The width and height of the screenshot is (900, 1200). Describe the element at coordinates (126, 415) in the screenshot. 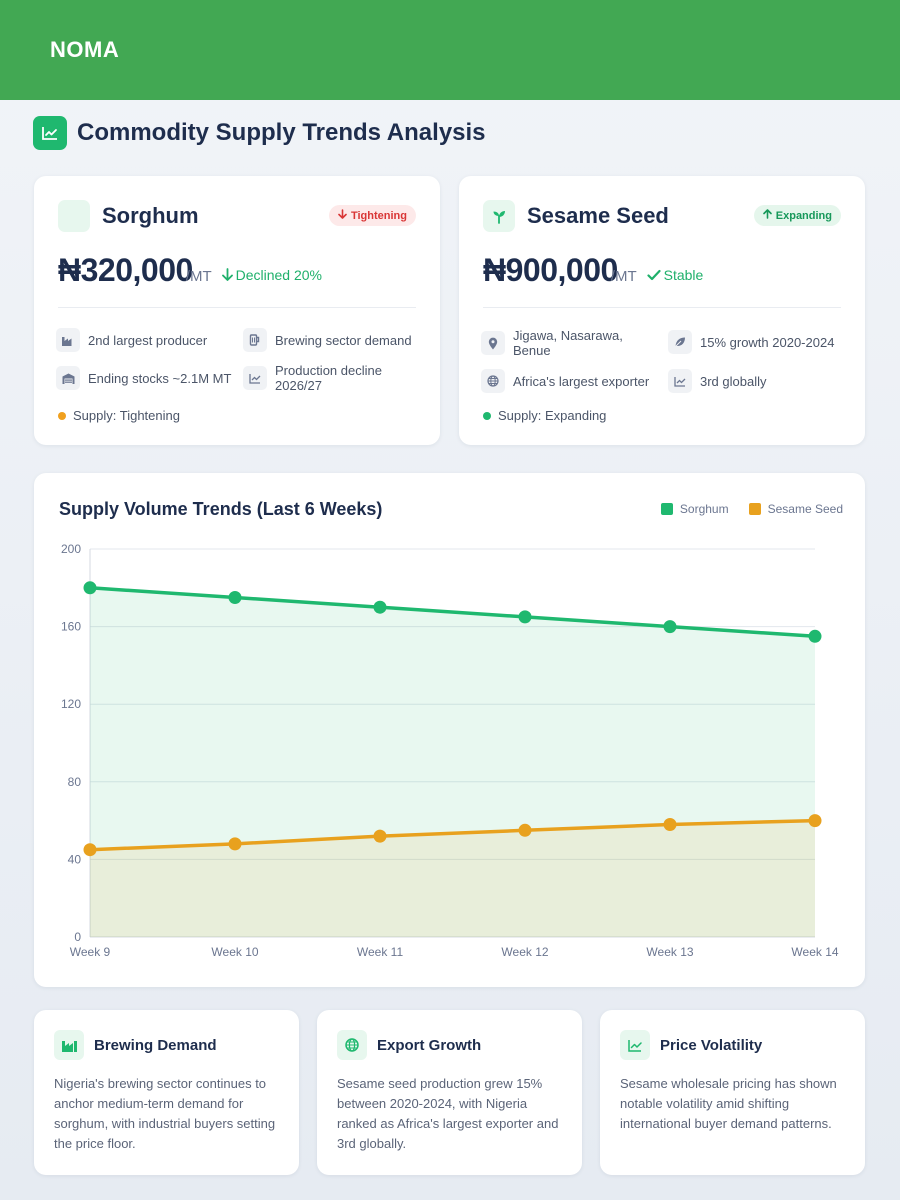

I see `supply-label: Supply: Tightening` at that location.